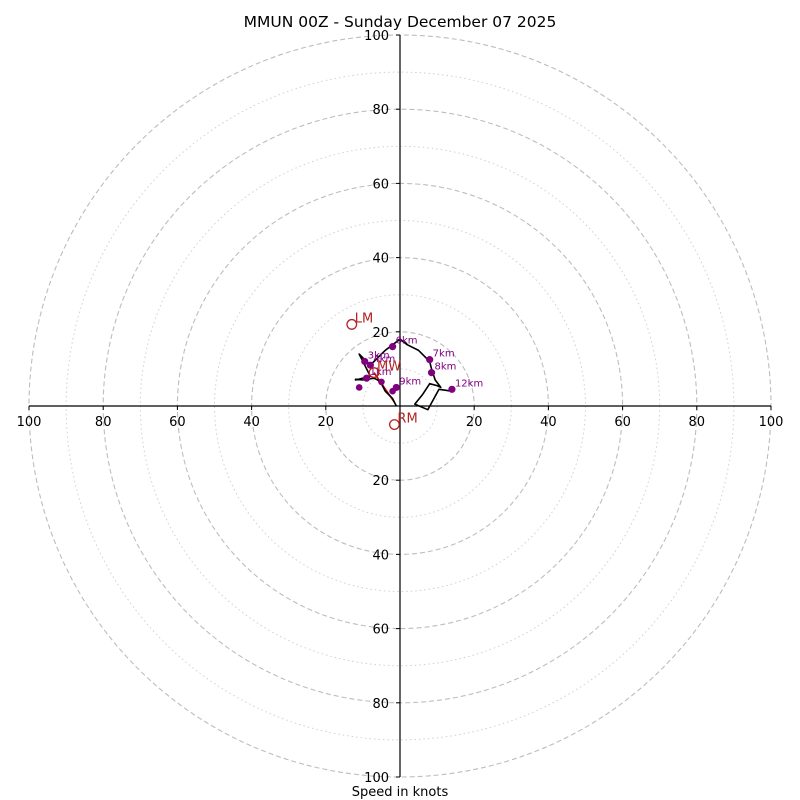 The image size is (800, 800). Describe the element at coordinates (400, 22) in the screenshot. I see `chart-title: MMUN 00Z - Sunday December 07 2025` at that location.